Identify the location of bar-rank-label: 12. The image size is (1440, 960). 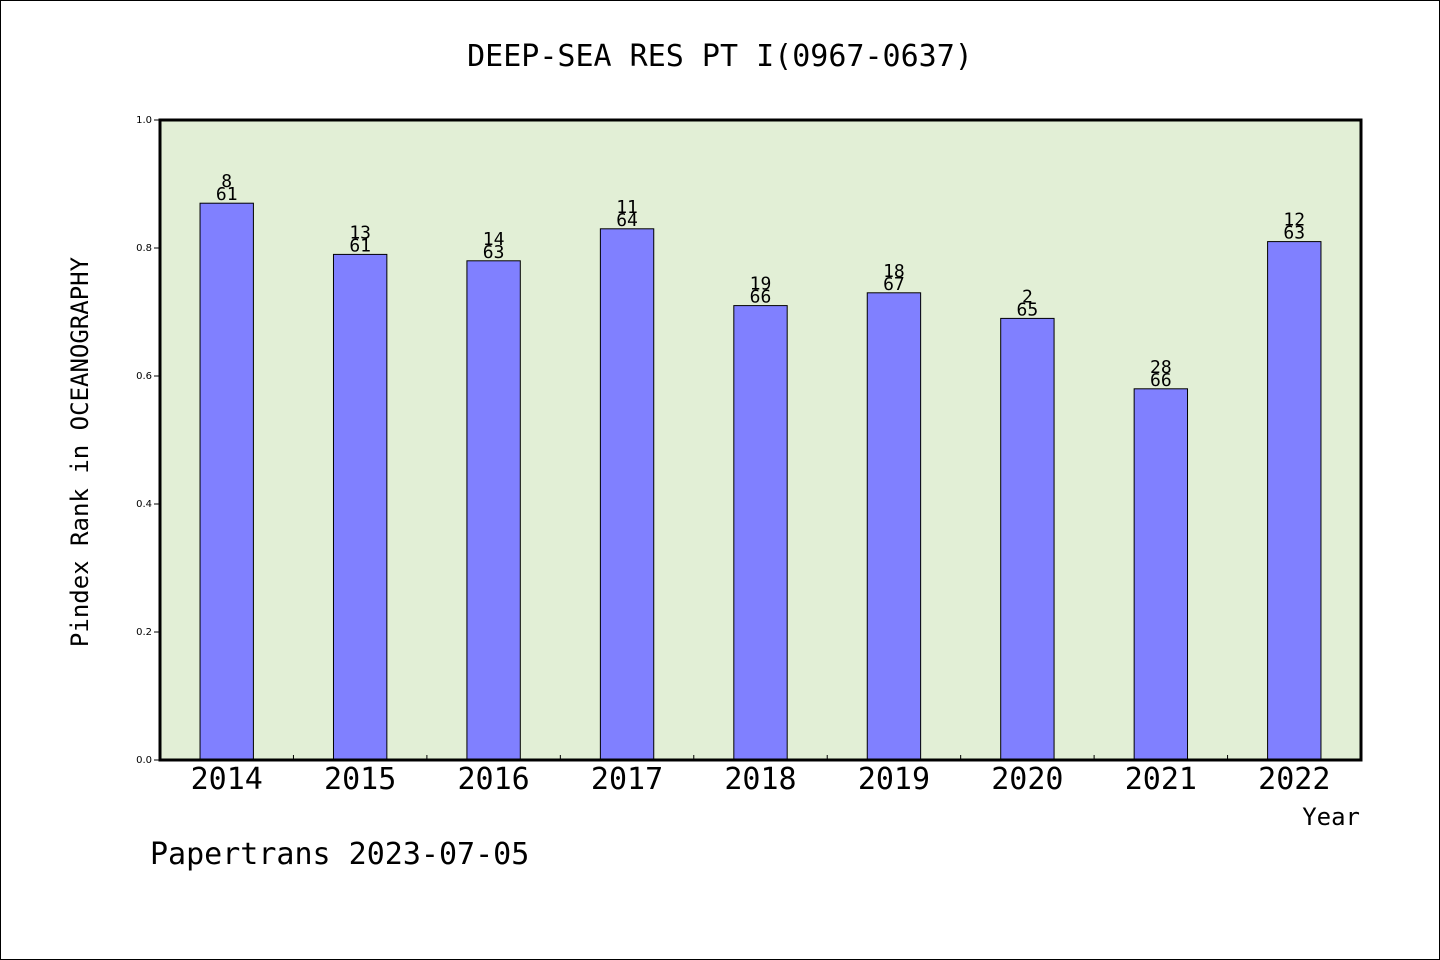
(1294, 220).